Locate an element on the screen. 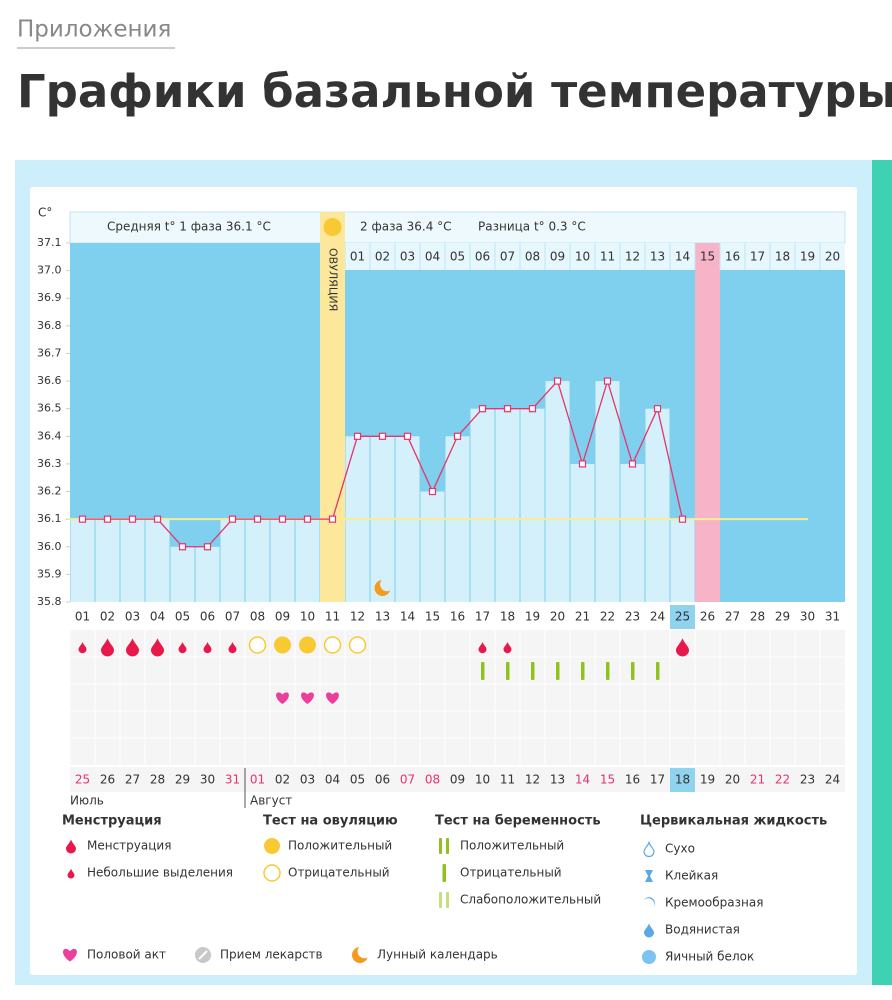 The image size is (892, 1000). x-tick-label: 27 is located at coordinates (732, 617).